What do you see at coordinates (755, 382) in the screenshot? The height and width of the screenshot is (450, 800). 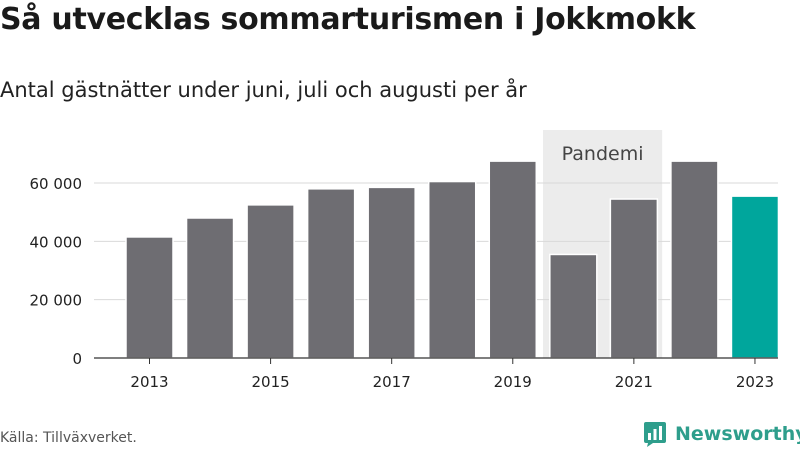 I see `x-tick-label: 2023` at bounding box center [755, 382].